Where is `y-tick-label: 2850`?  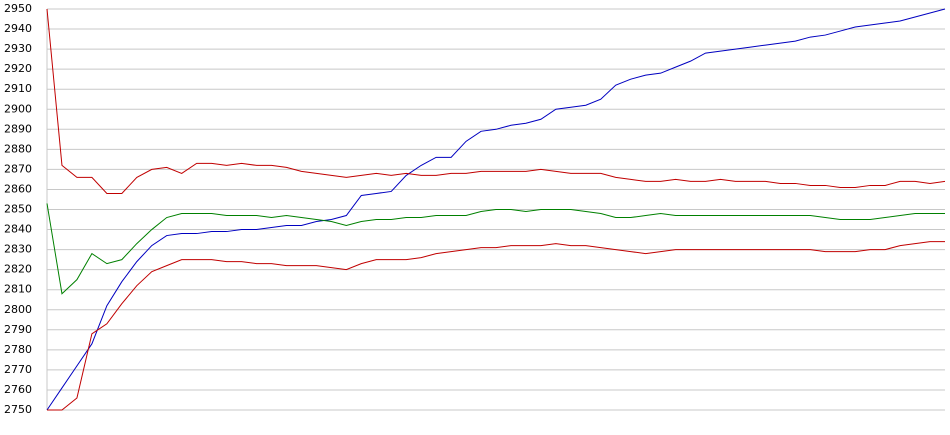
y-tick-label: 2850 is located at coordinates (18, 209).